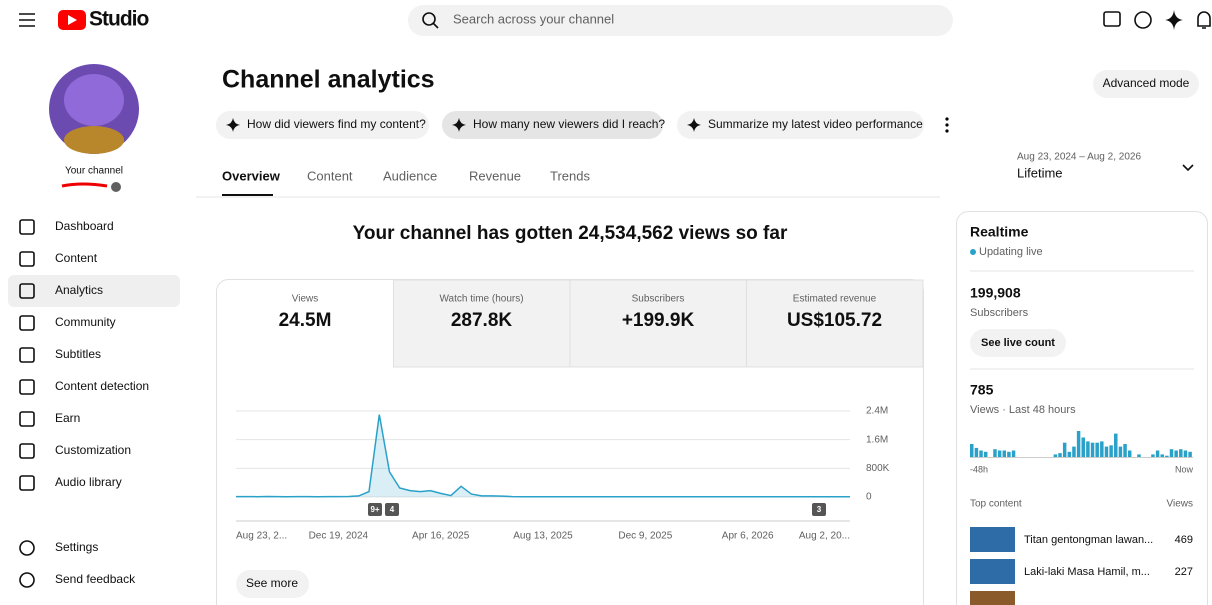 The width and height of the screenshot is (1212, 605). Describe the element at coordinates (1184, 540) in the screenshot. I see `top-content-views: 469` at that location.